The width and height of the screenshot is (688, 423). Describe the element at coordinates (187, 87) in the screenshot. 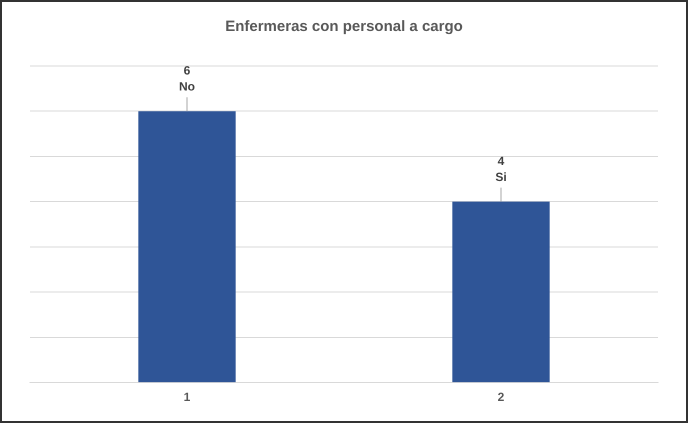

I see `annotation: No` at that location.